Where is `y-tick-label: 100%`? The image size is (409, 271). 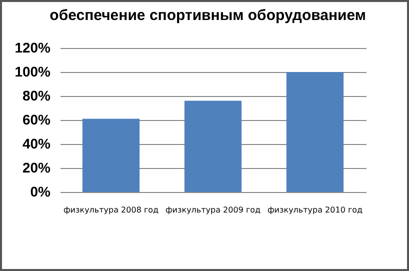
y-tick-label: 100% is located at coordinates (33, 72).